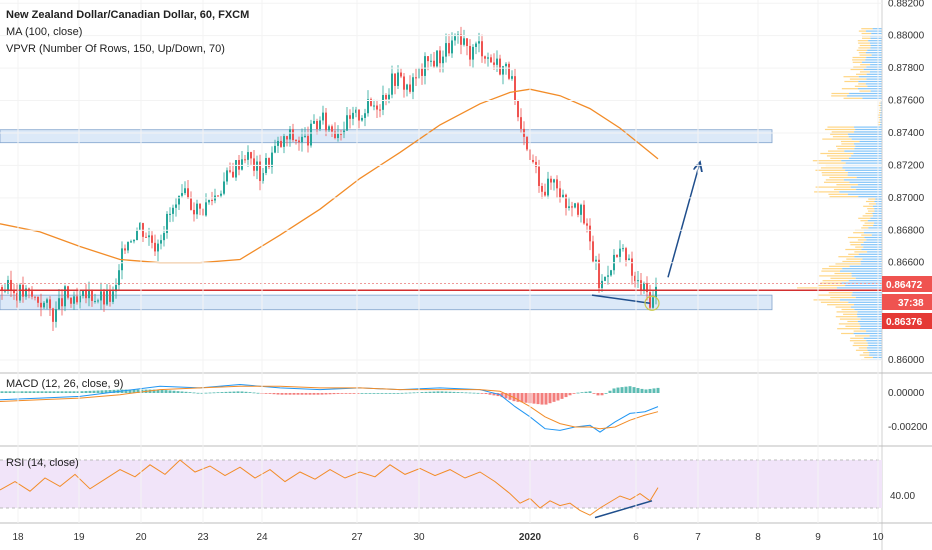 The width and height of the screenshot is (932, 550). I want to click on ma-legend: MA (100, close), so click(44, 32).